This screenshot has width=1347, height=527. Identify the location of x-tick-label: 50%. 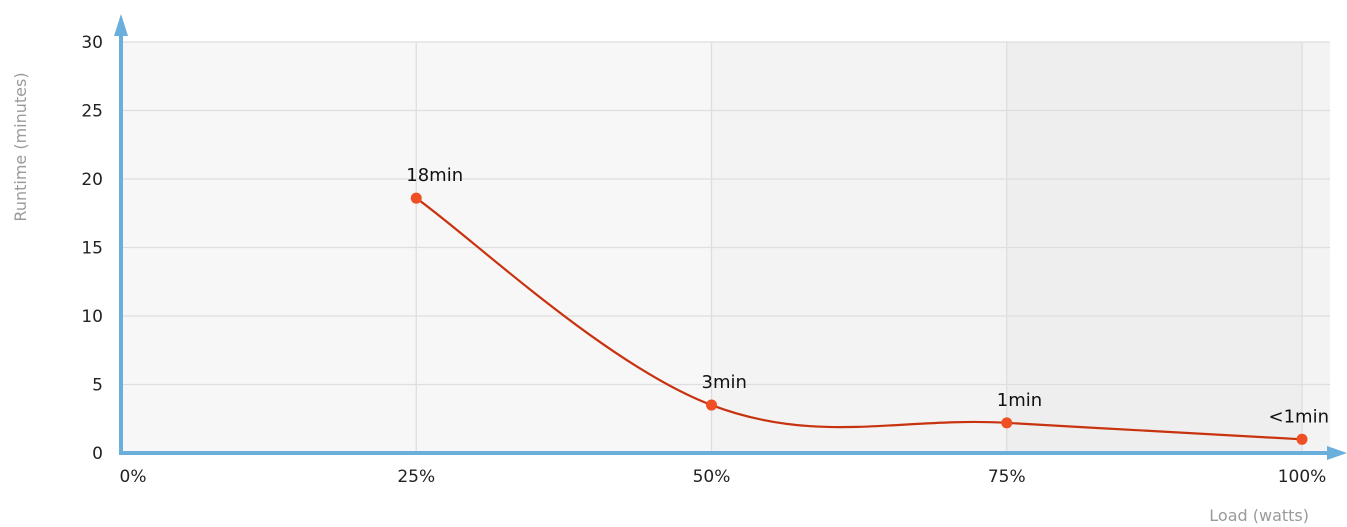
(712, 477).